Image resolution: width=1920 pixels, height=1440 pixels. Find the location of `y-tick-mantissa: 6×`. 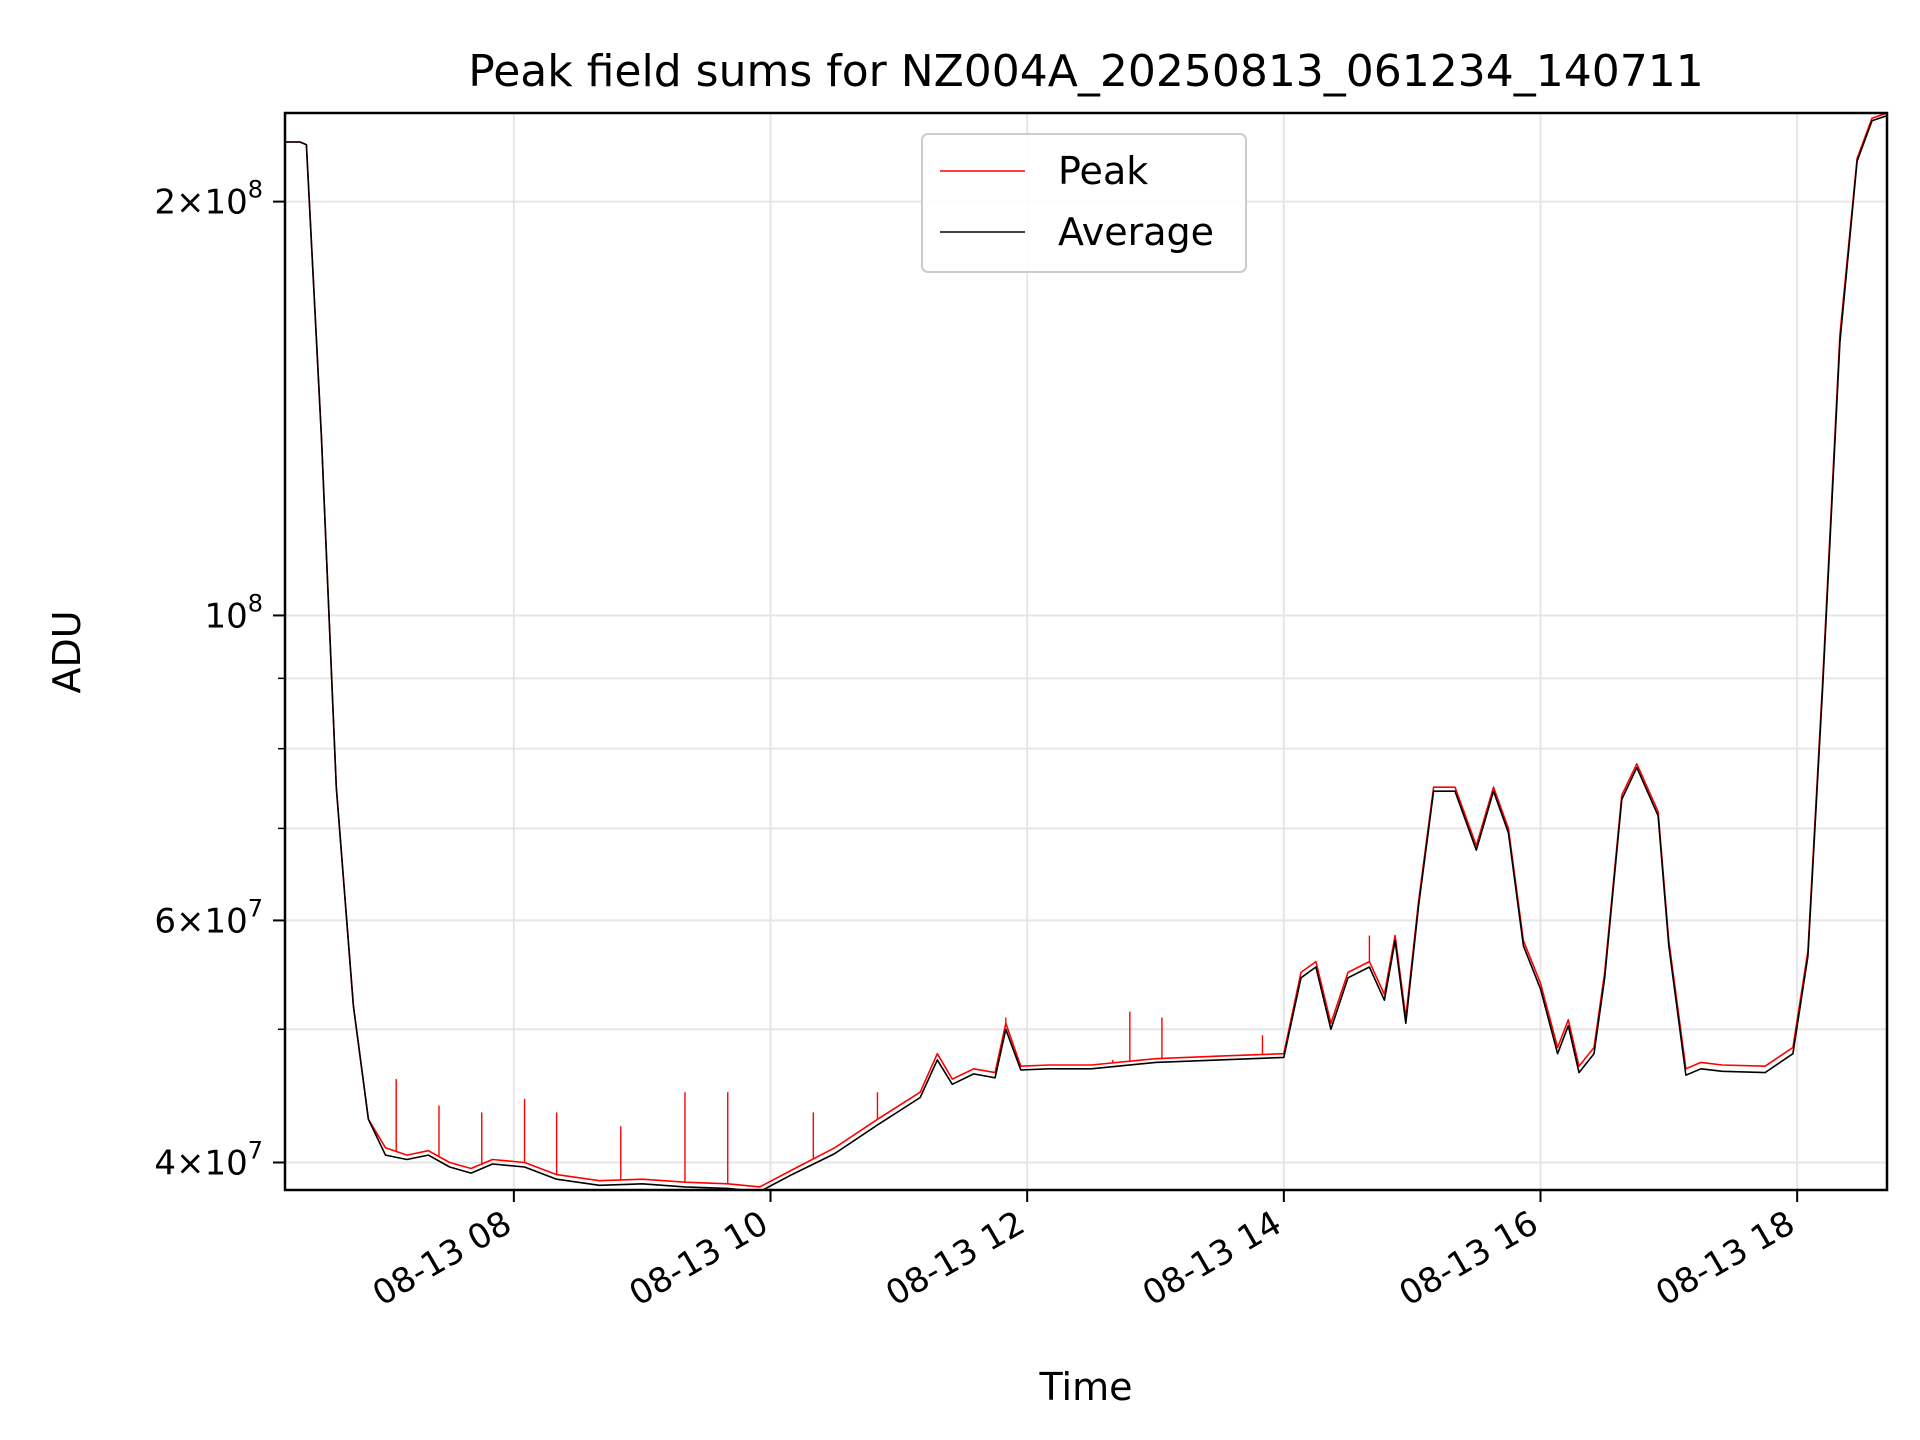

y-tick-mantissa: 6× is located at coordinates (179, 921).